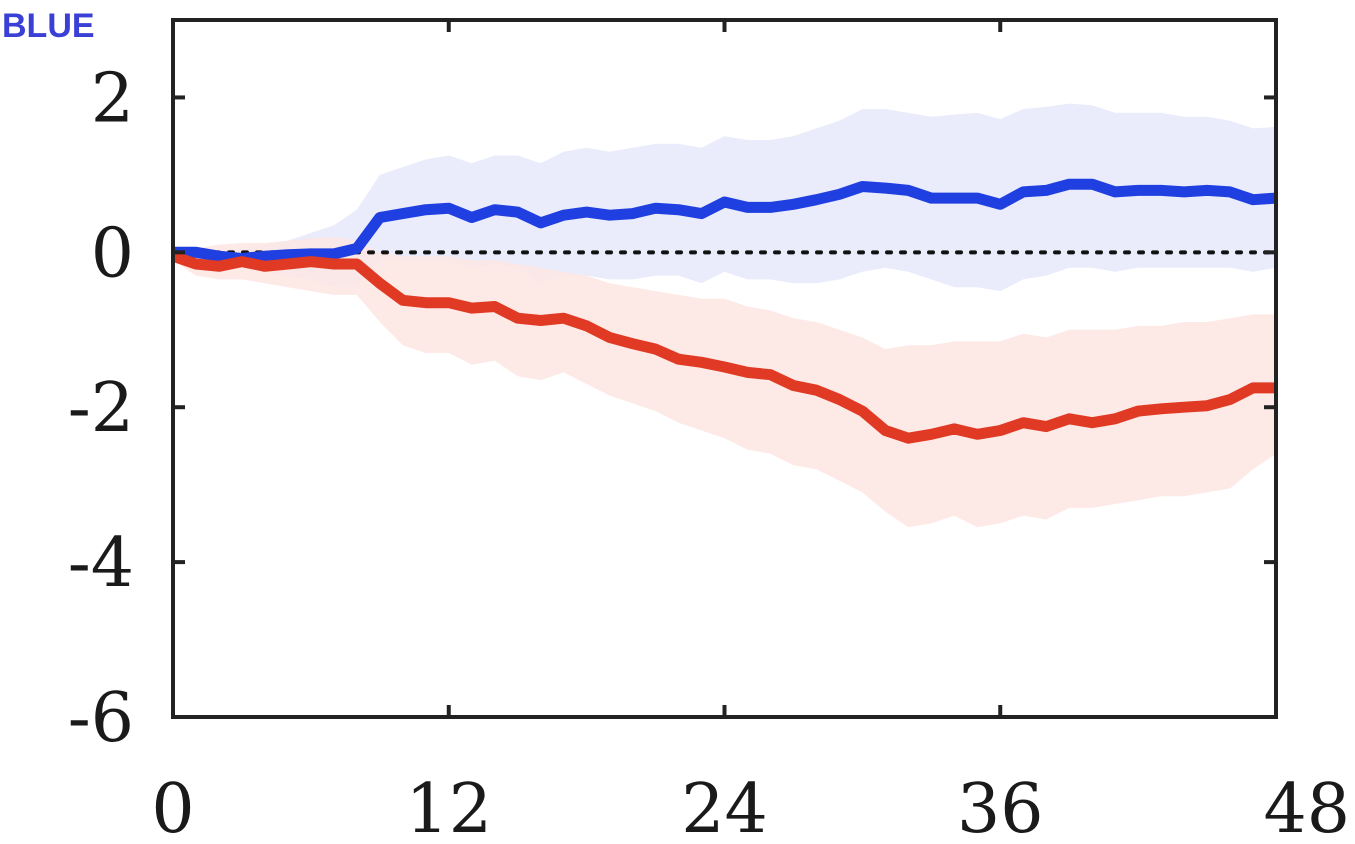 Image resolution: width=1355 pixels, height=844 pixels. Describe the element at coordinates (725, 221) in the screenshot. I see `blue-series-line` at that location.